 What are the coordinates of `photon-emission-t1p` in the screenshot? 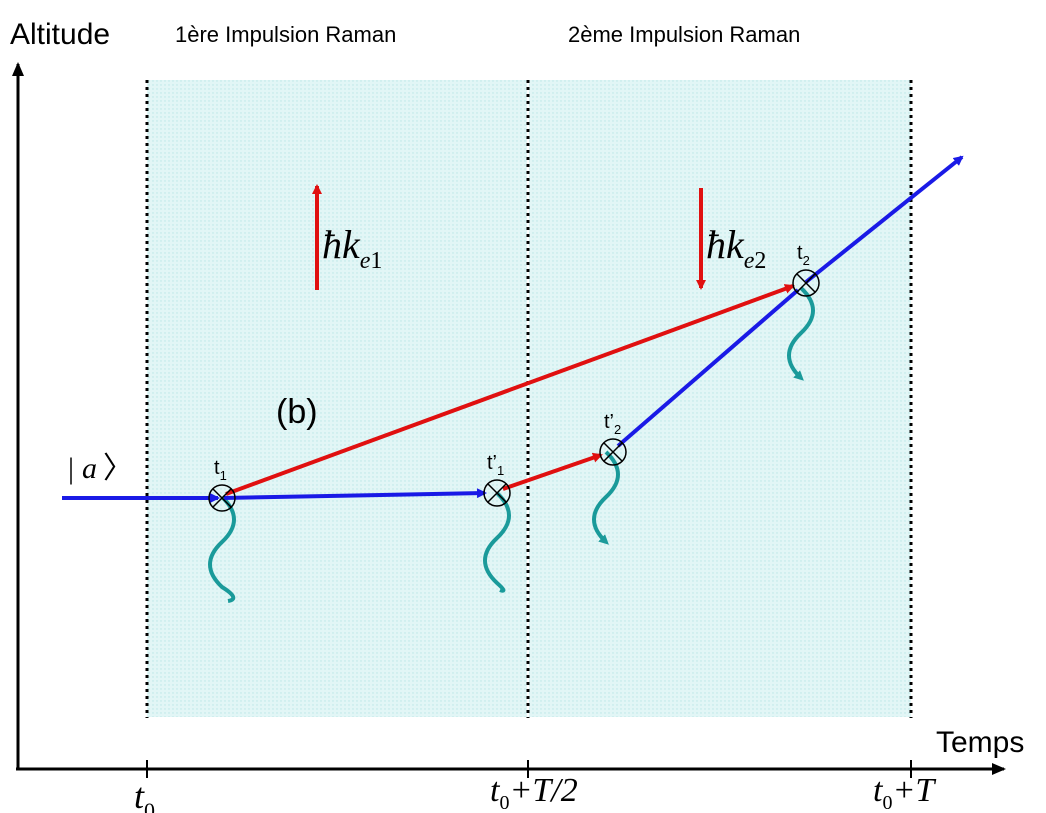 It's located at (497, 542).